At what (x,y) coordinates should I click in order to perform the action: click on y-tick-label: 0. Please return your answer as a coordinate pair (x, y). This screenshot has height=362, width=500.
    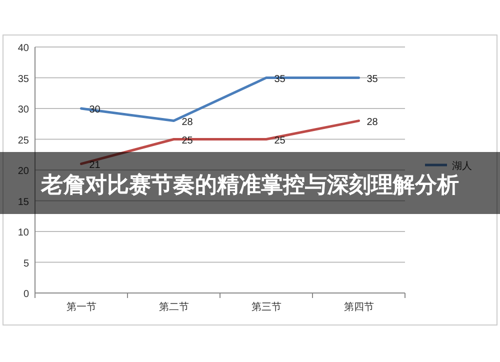
    Looking at the image, I should click on (26, 294).